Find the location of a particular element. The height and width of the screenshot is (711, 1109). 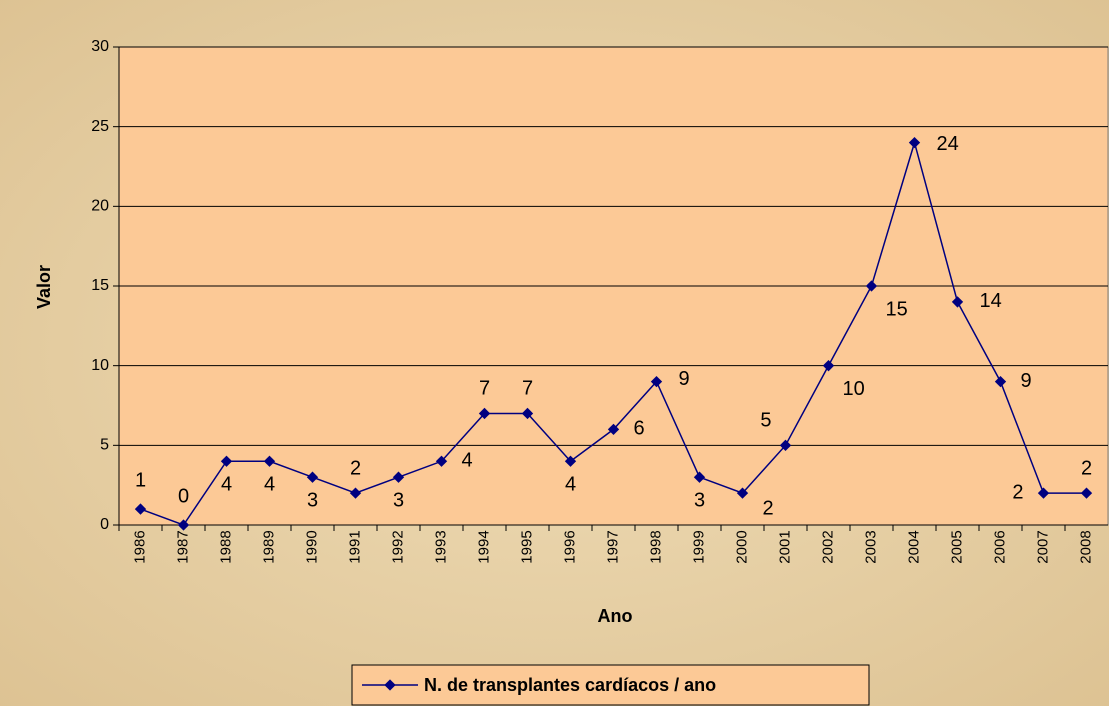

x-tick-label: 2007 is located at coordinates (1042, 546).